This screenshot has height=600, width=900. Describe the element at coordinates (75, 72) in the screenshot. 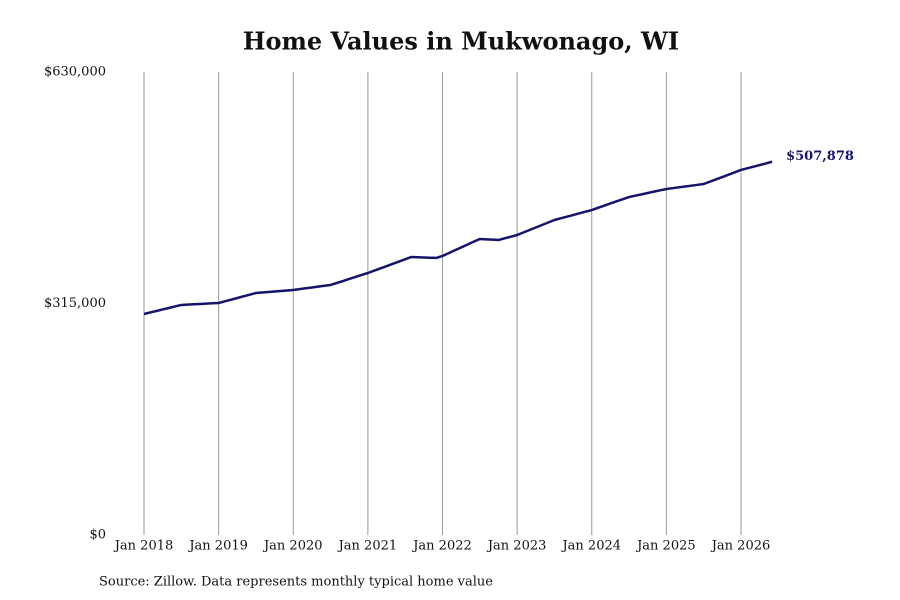

I see `y-tick-label: $630,000` at that location.